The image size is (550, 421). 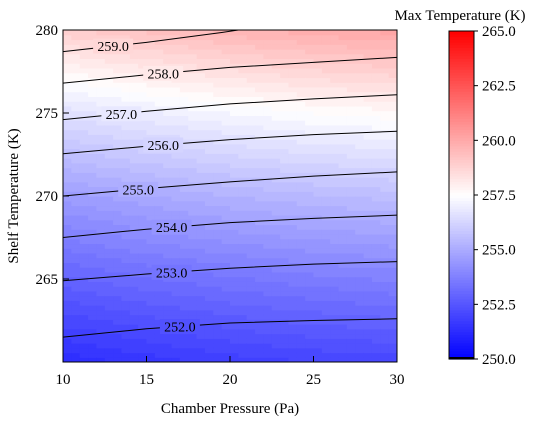 What do you see at coordinates (163, 73) in the screenshot?
I see `contour-label-bg` at bounding box center [163, 73].